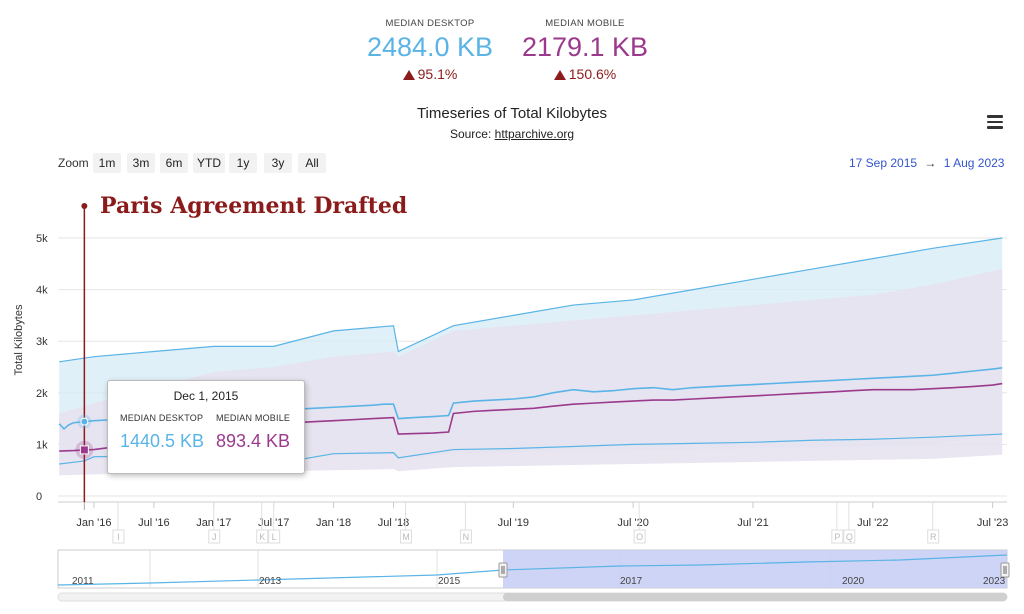  What do you see at coordinates (503, 570) in the screenshot?
I see `navigator-handle-left` at bounding box center [503, 570].